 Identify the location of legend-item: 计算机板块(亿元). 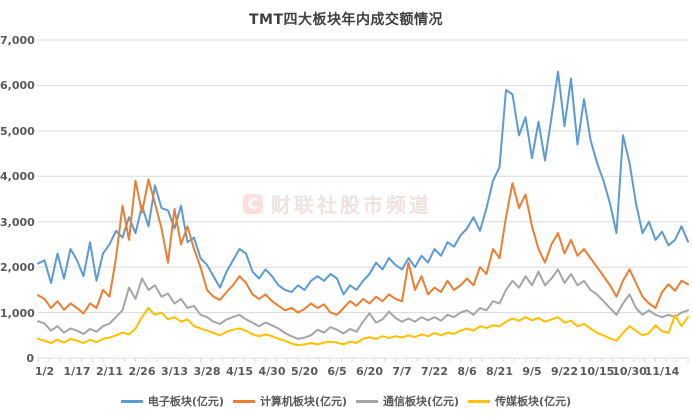
(289, 401).